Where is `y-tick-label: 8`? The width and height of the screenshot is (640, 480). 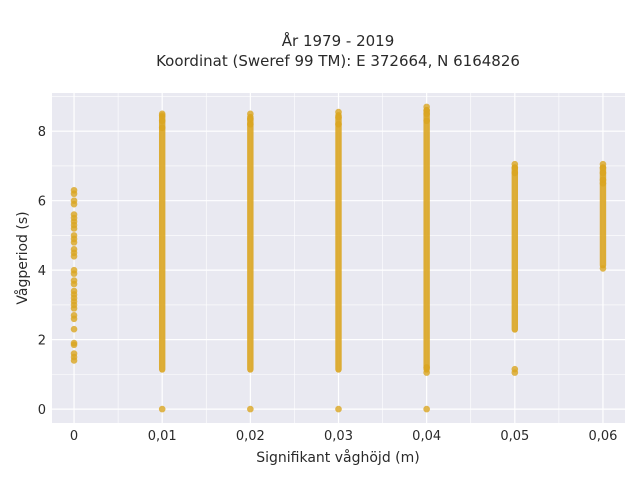
y-tick-label: 8 is located at coordinates (42, 132).